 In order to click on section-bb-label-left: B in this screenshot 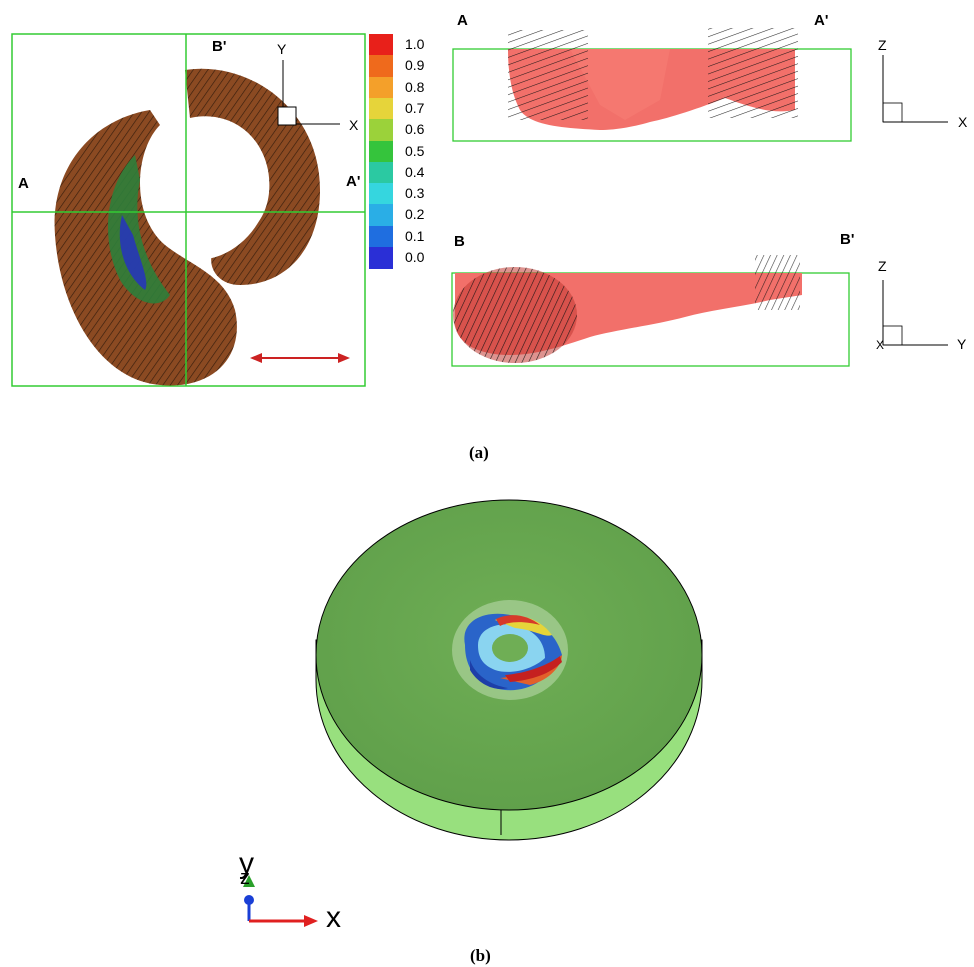, I will do `click(459, 241)`.